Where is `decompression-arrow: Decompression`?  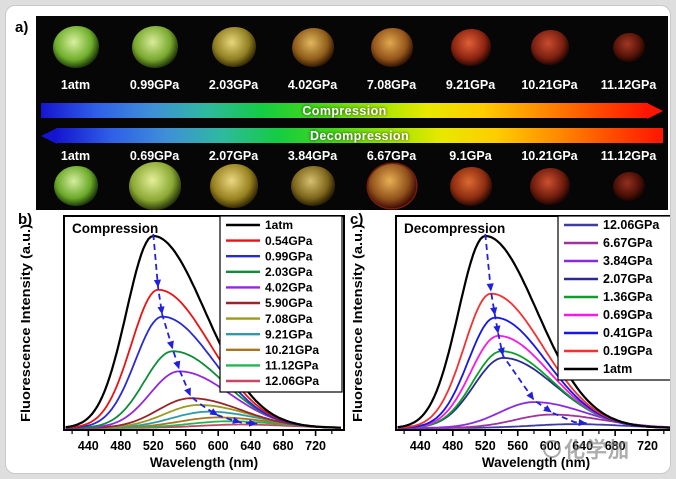
decompression-arrow: Decompression is located at coordinates (352, 135).